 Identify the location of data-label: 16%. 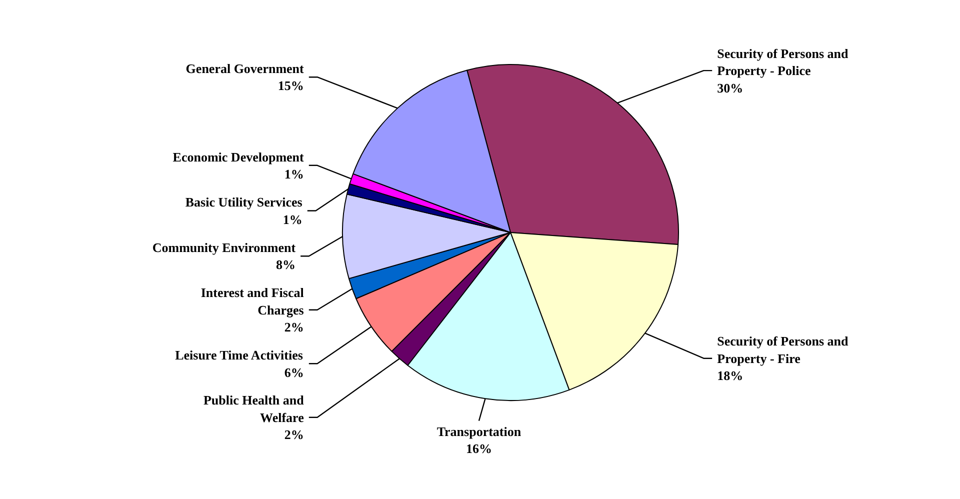
(479, 448).